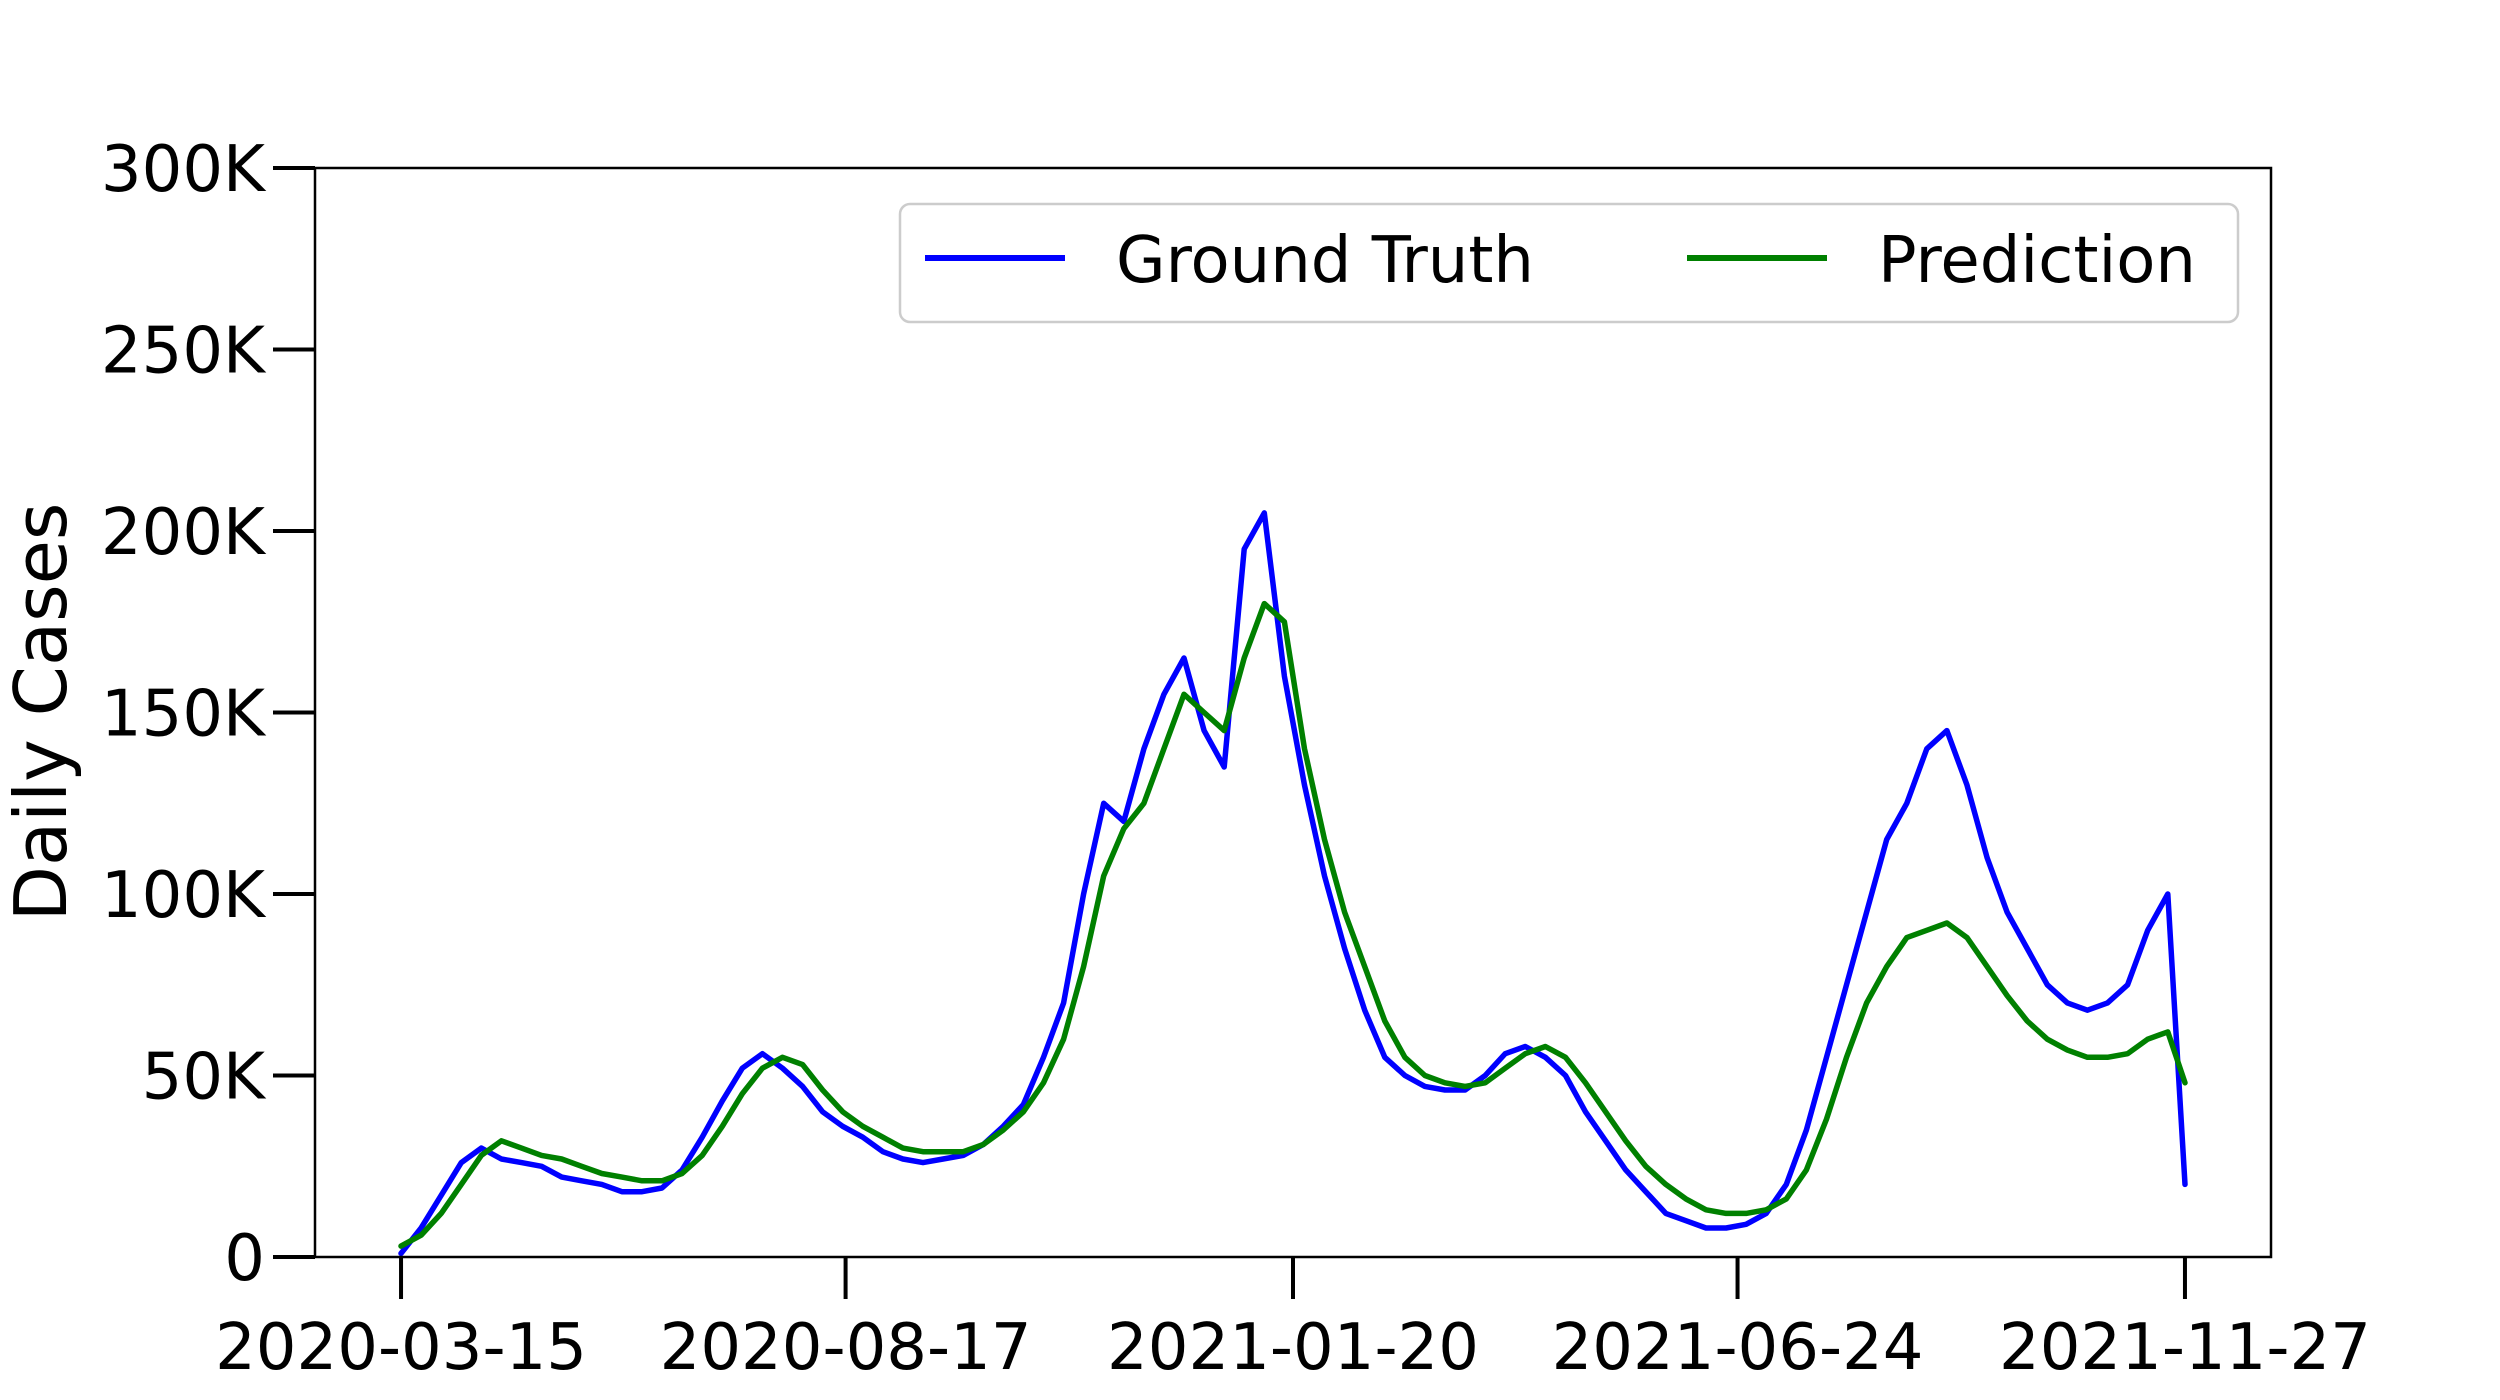 The image size is (2500, 1400). I want to click on legend: Ground Truth Prediction, so click(1569, 263).